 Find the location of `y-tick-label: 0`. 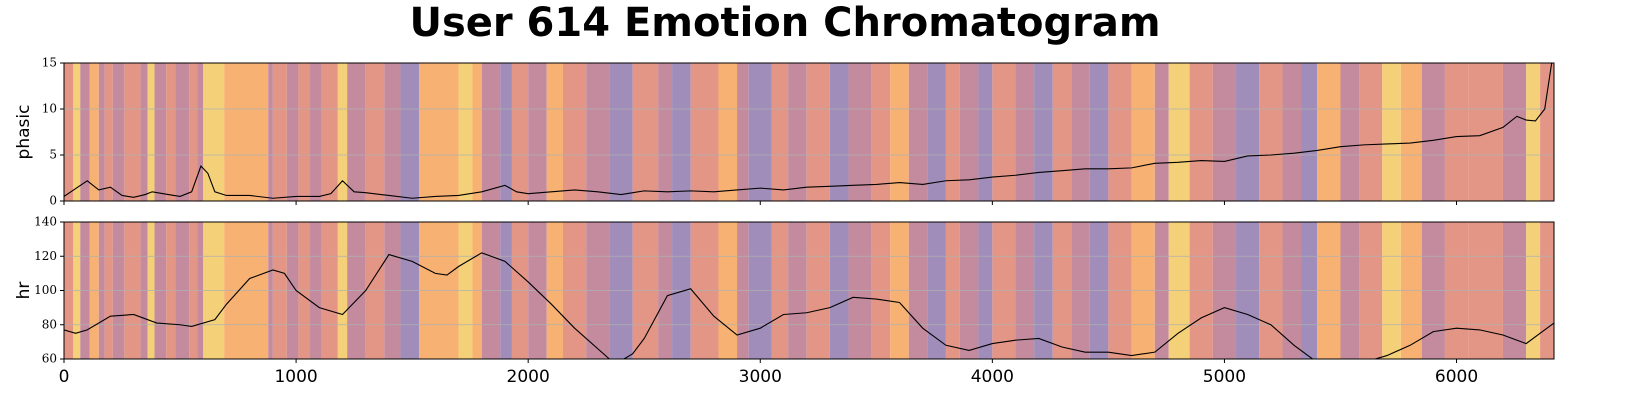

y-tick-label: 0 is located at coordinates (53, 201).